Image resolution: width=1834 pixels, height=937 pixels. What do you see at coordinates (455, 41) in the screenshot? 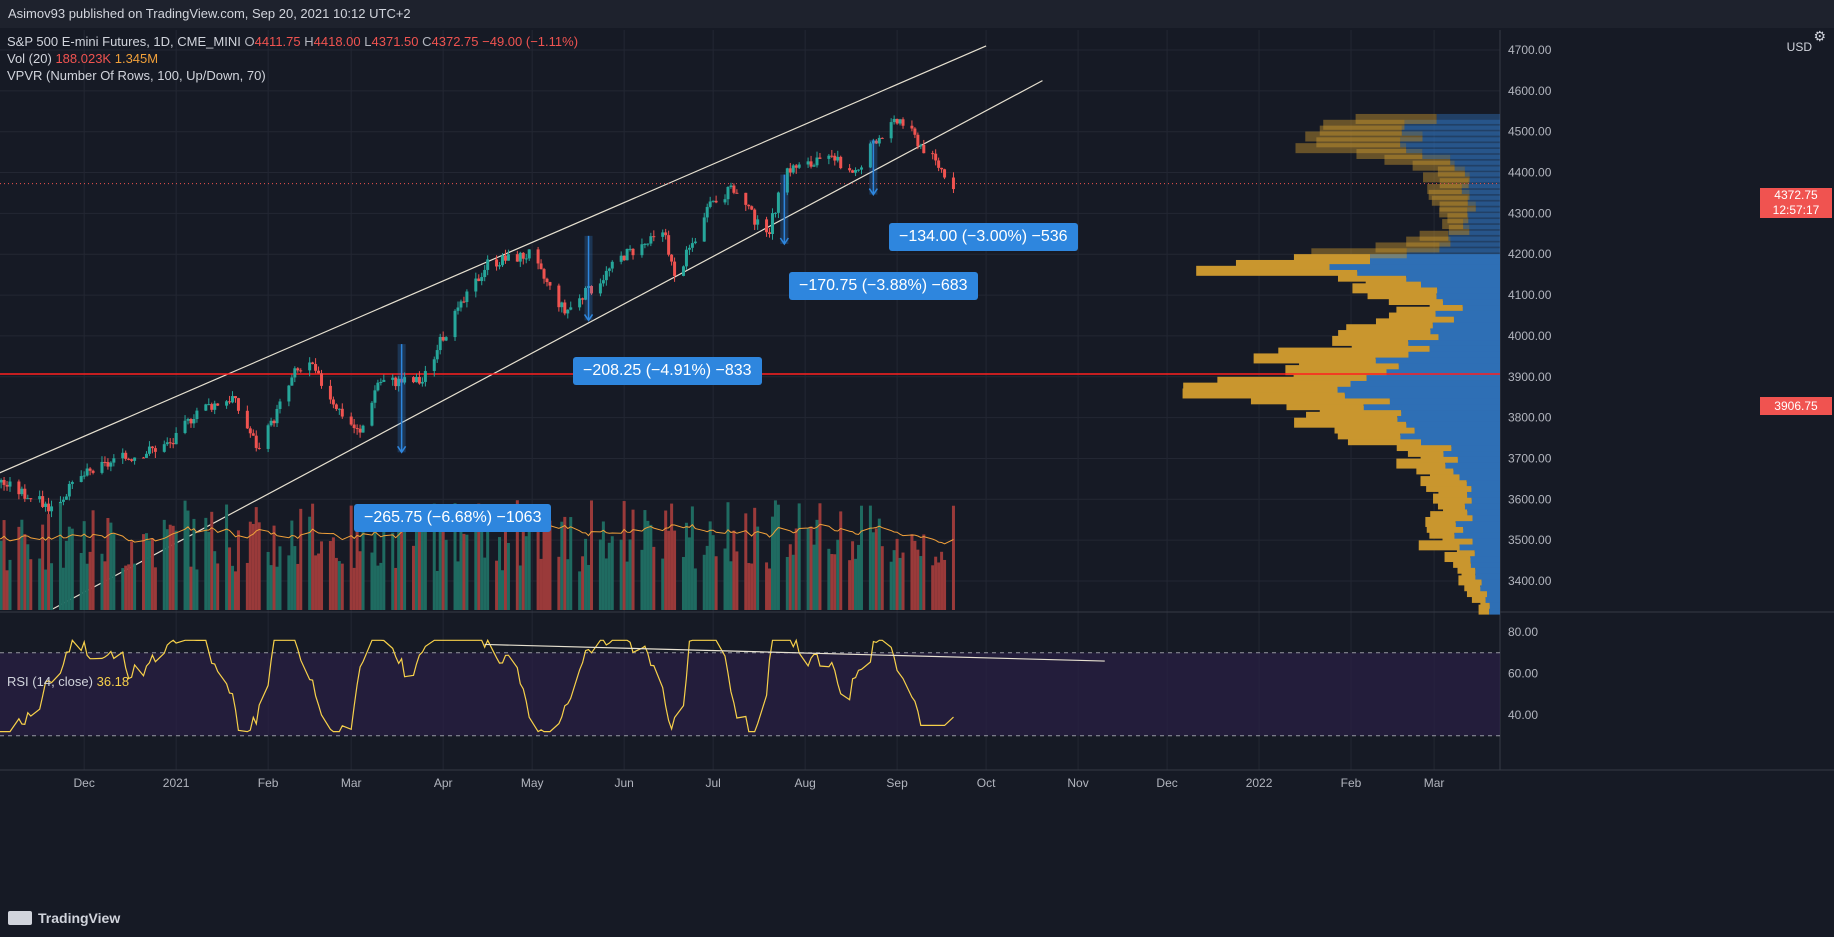
I see `close-value: 4372.75` at bounding box center [455, 41].